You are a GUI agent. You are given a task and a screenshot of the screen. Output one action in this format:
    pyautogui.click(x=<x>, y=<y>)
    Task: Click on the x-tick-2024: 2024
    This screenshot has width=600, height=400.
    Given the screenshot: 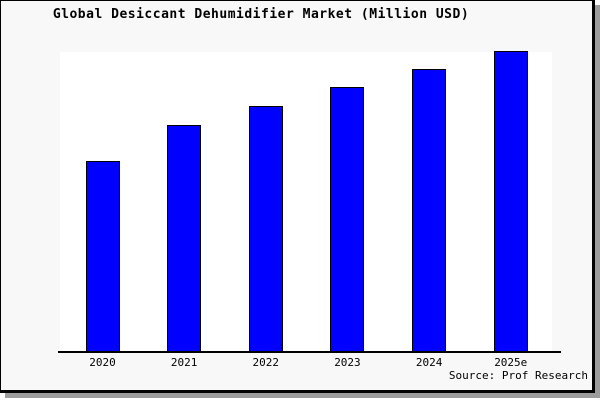 What is the action you would take?
    pyautogui.click(x=429, y=362)
    